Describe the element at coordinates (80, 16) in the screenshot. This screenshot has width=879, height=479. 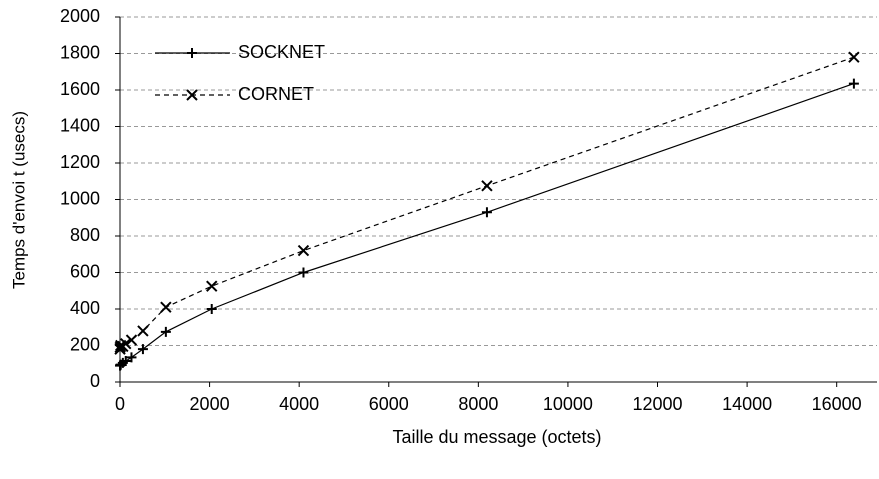
I see `y-tick-label: 2000` at that location.